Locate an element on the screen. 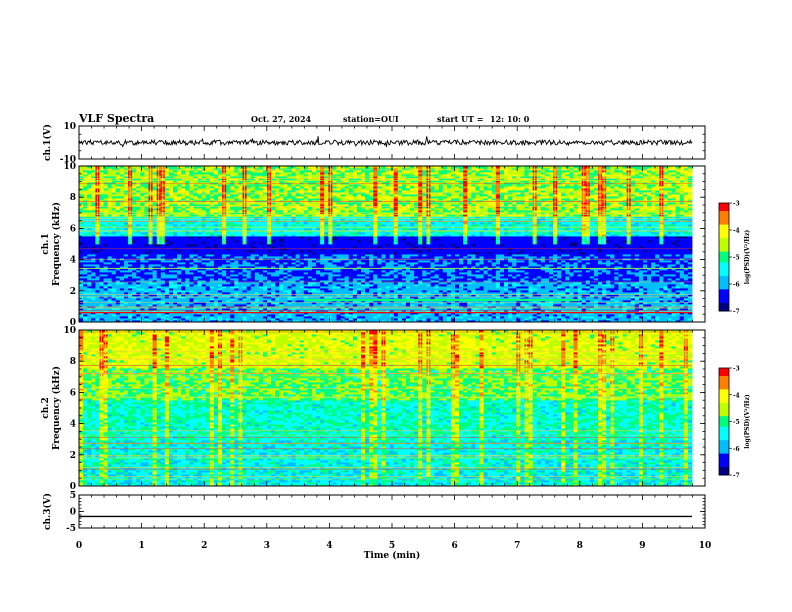  ch3-wave-y-tick-0: 0 is located at coordinates (73, 513).